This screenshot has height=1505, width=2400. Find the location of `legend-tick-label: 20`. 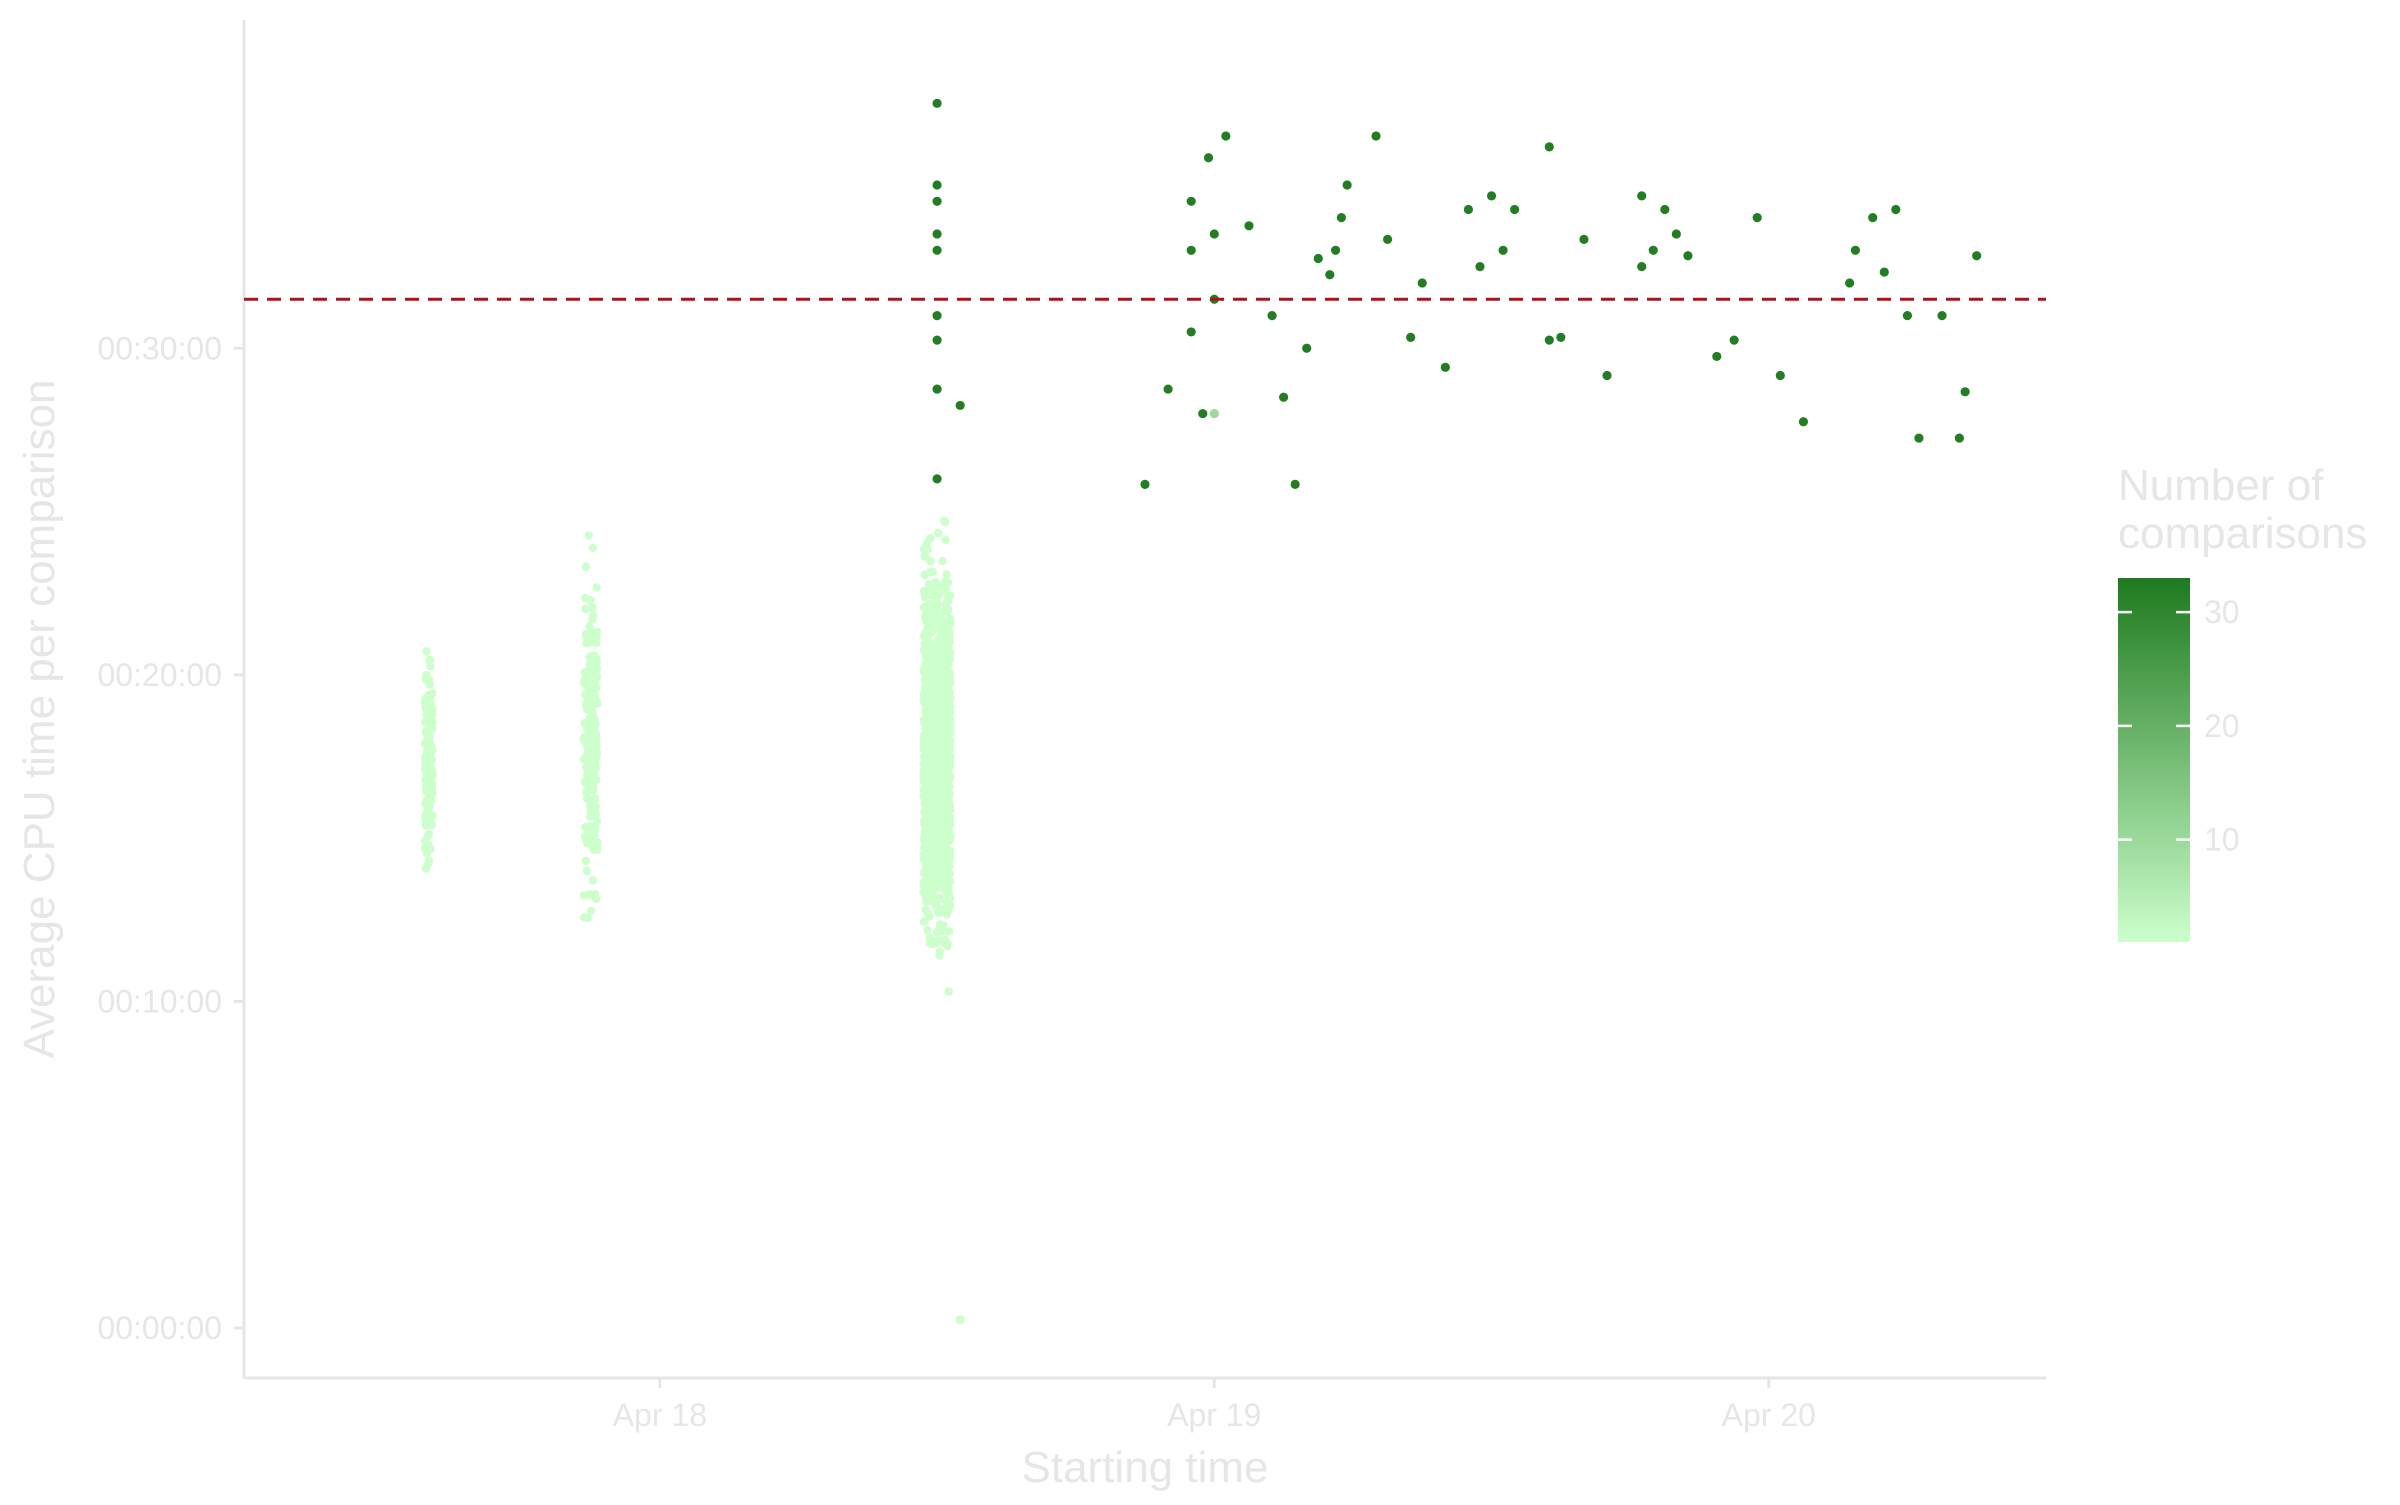

legend-tick-label: 20 is located at coordinates (2222, 726).